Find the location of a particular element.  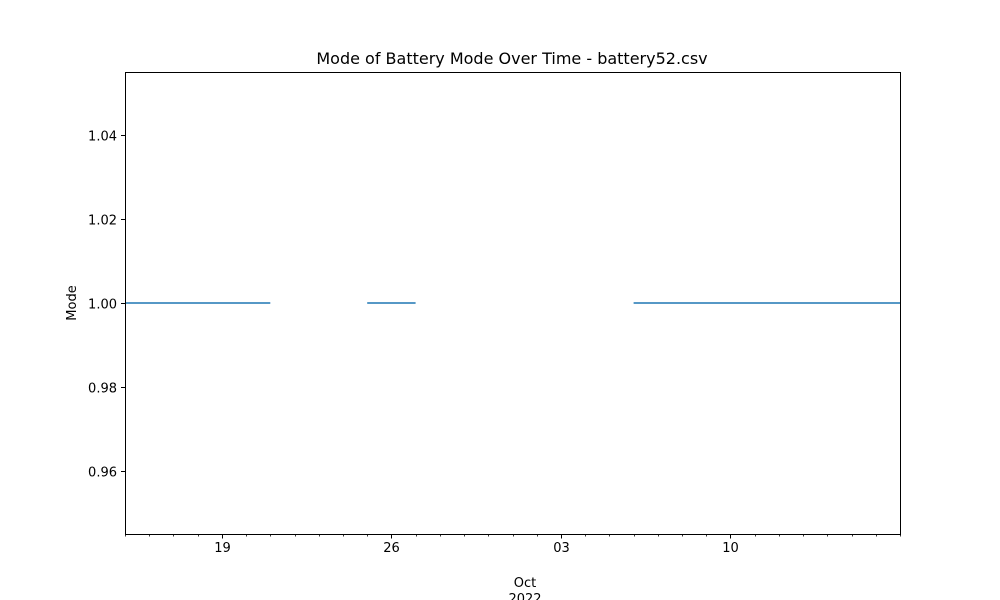

y-tick-label: 0.98 is located at coordinates (102, 389).